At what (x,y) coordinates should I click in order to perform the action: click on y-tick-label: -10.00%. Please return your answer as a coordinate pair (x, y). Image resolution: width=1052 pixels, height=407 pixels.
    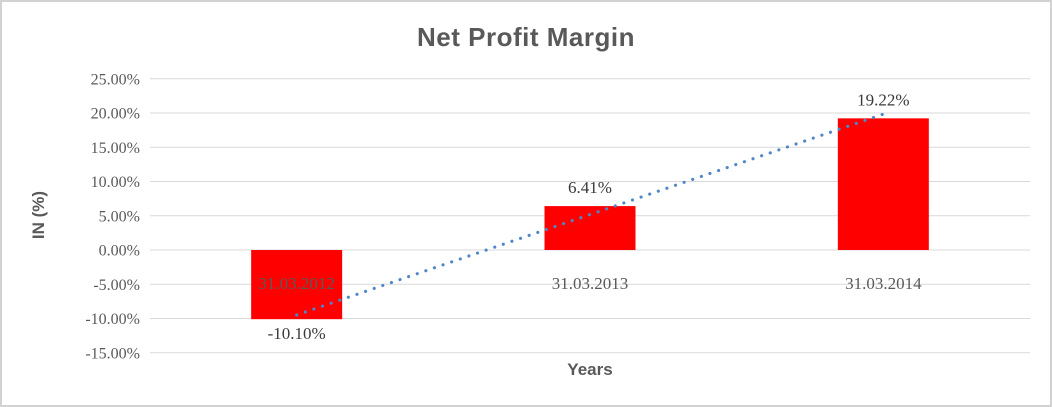
    Looking at the image, I should click on (112, 319).